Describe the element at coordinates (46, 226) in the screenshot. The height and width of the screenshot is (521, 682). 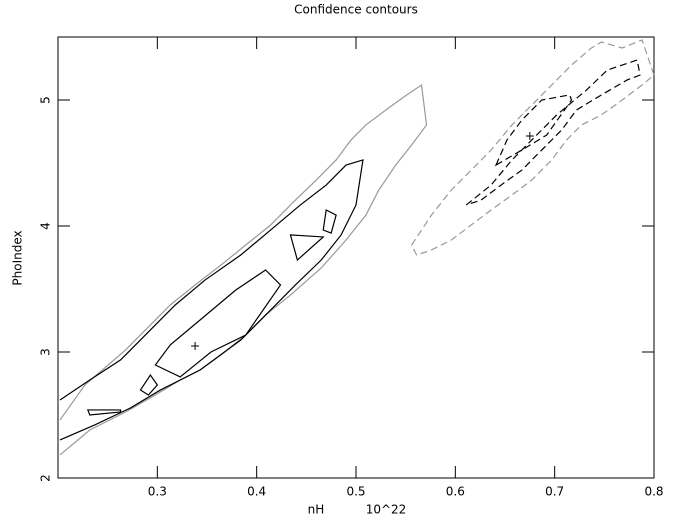
I see `y-tick-label: 4` at that location.